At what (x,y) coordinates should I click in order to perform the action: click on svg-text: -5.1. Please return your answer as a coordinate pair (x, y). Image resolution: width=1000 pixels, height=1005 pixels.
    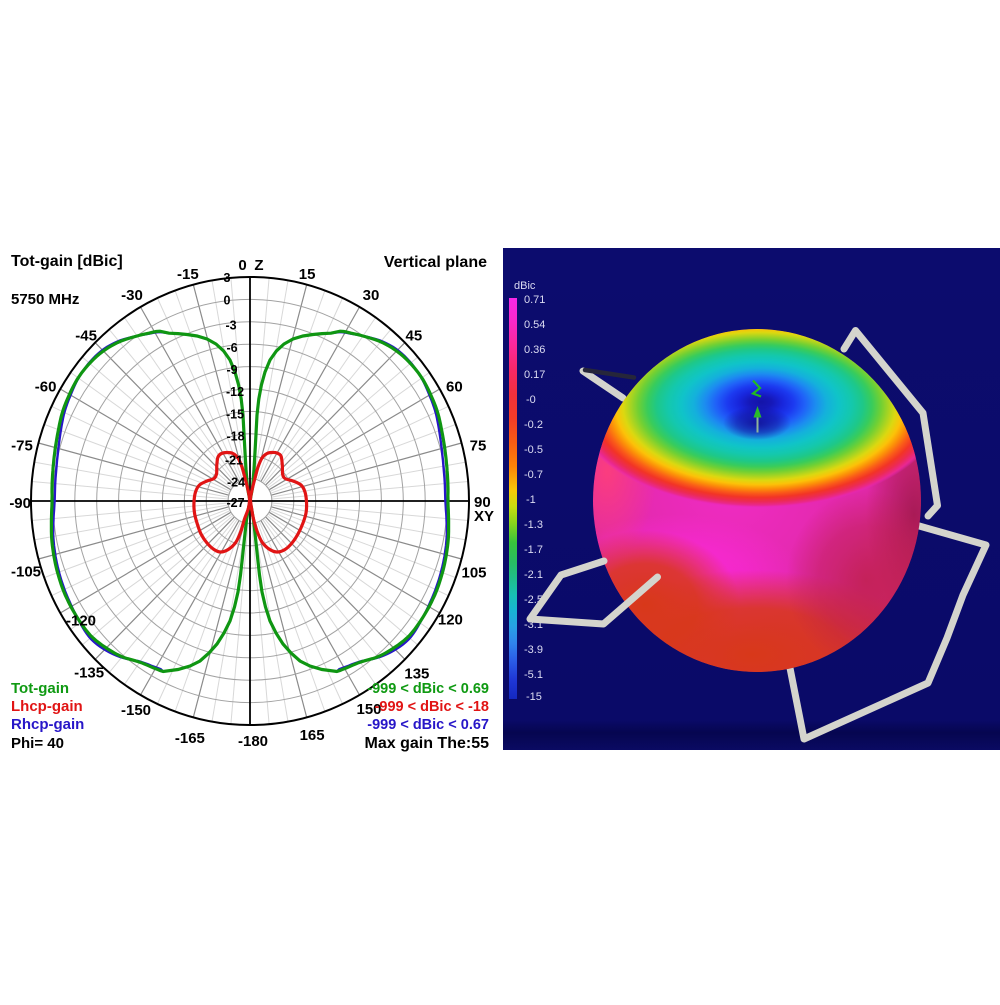
    Looking at the image, I should click on (533, 675).